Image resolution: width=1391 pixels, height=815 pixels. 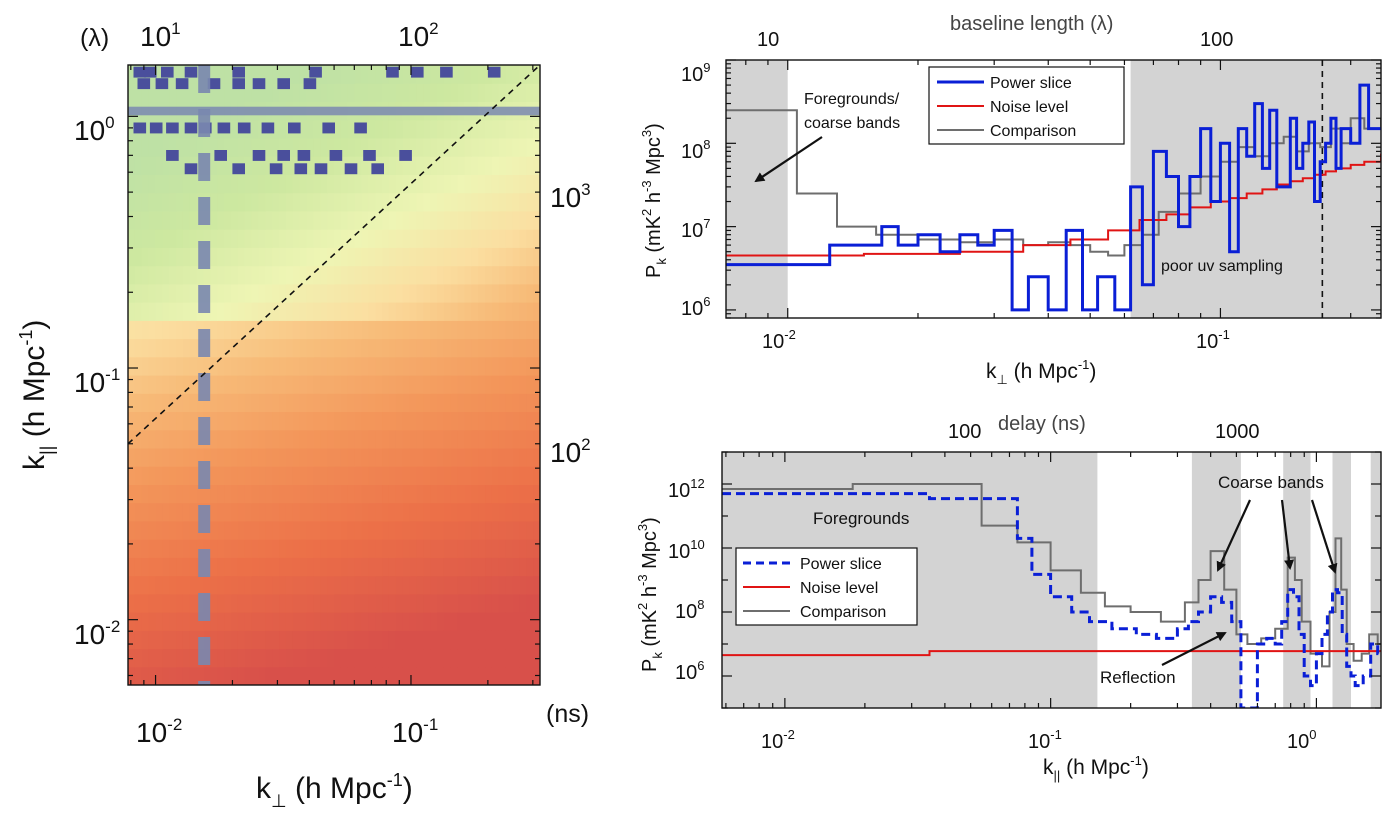 What do you see at coordinates (418, 35) in the screenshot?
I see `left-top-tick-100: 102` at bounding box center [418, 35].